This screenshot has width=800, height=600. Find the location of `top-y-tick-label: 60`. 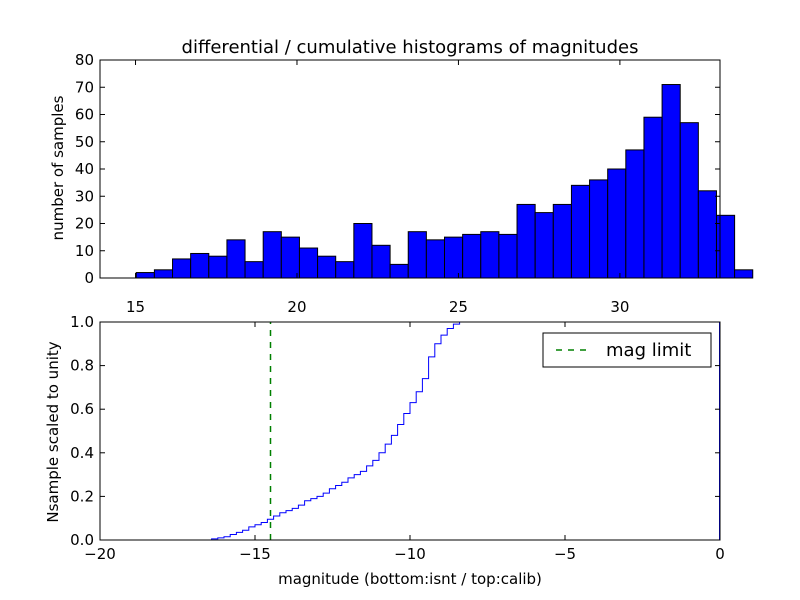

top-y-tick-label: 60 is located at coordinates (84, 115).